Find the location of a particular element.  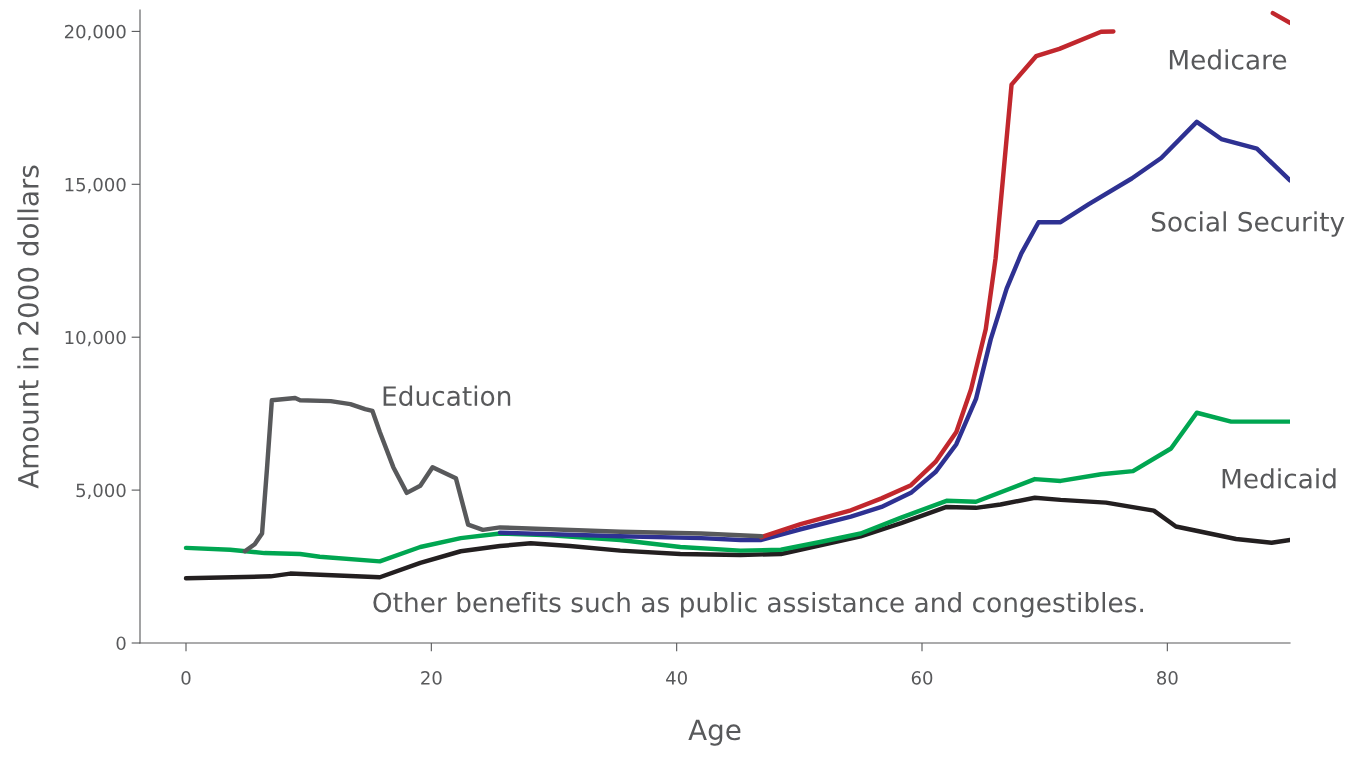

series-label: Medicaid is located at coordinates (1279, 478).